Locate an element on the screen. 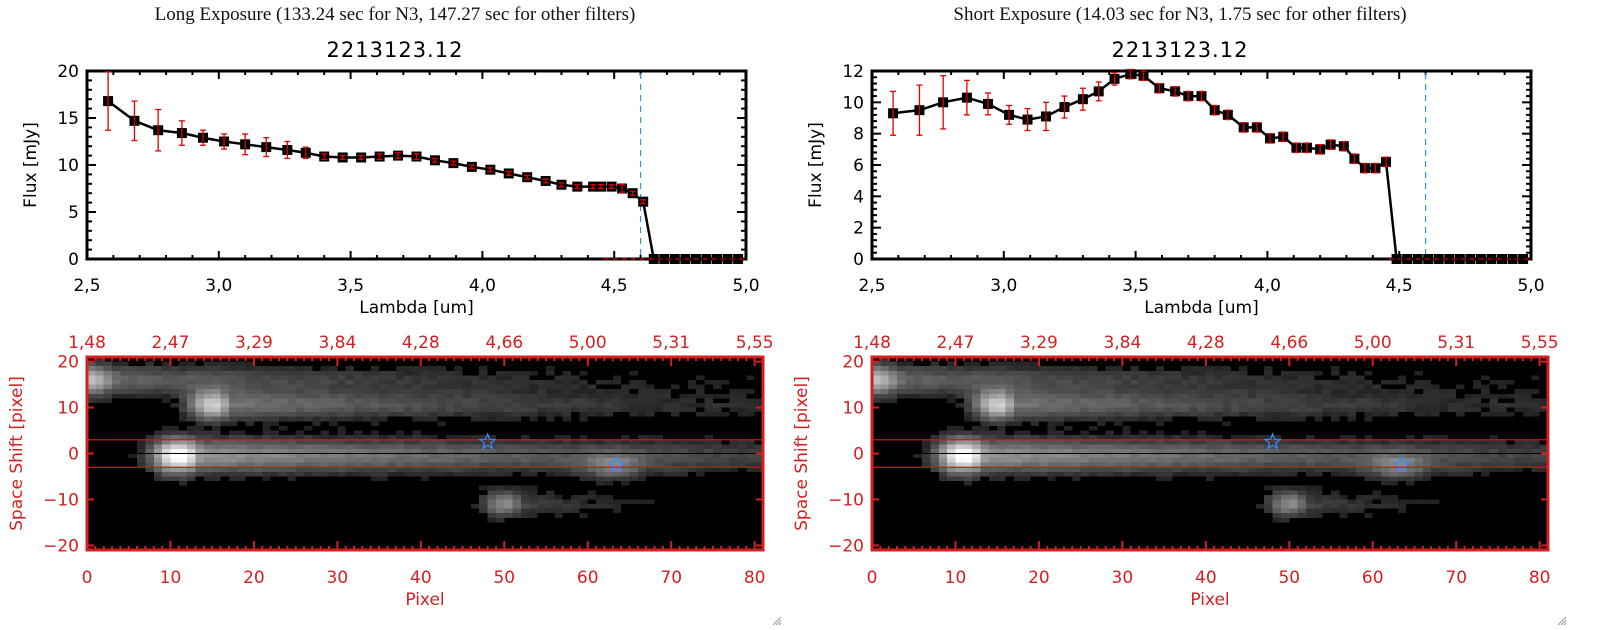 This screenshot has width=1600, height=630. y-tick-label: 12 is located at coordinates (853, 72).